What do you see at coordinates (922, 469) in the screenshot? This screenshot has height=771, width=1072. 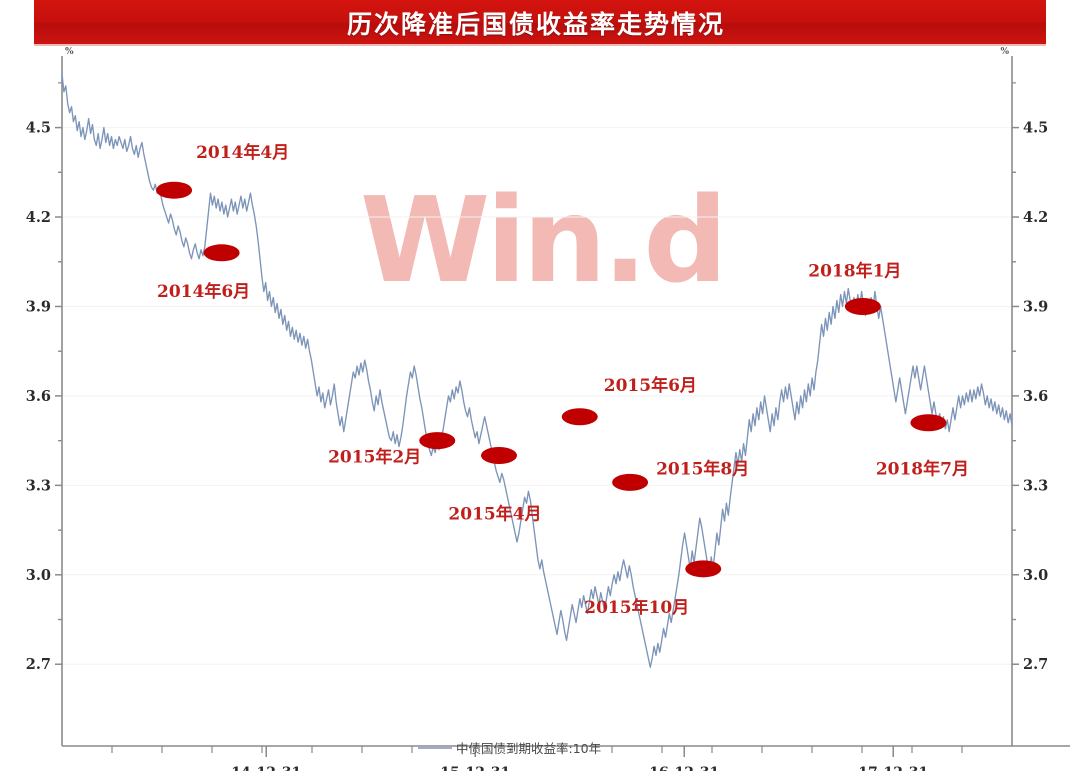 I see `event-annotation-label: 2018年7月` at bounding box center [922, 469].